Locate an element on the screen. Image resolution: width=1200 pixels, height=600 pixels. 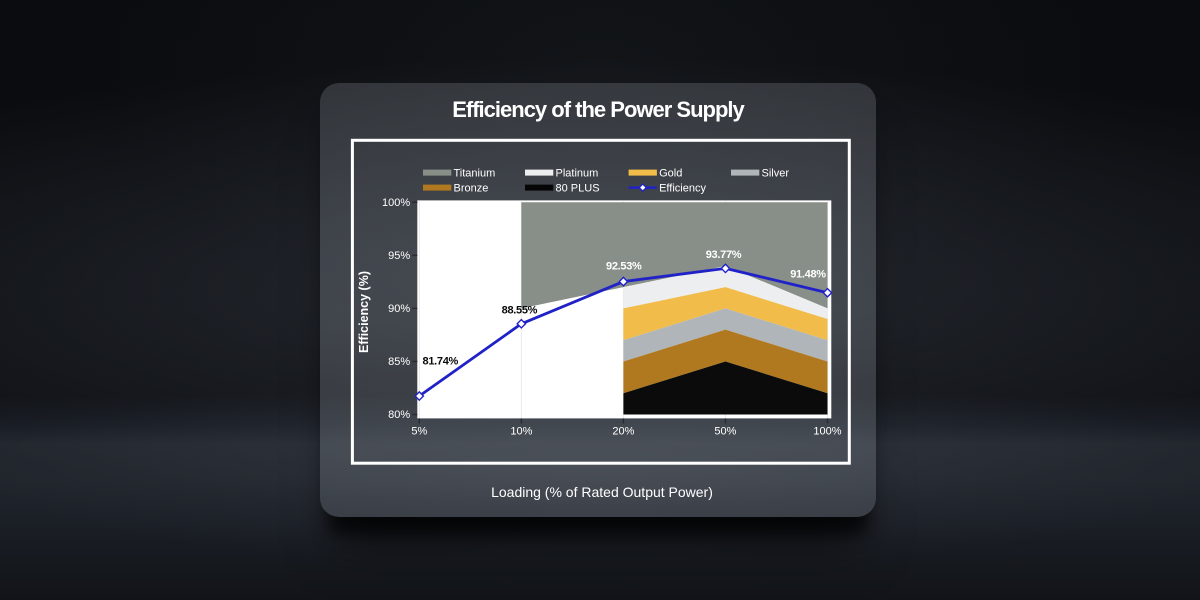
svg-text: 93.77% is located at coordinates (724, 255).